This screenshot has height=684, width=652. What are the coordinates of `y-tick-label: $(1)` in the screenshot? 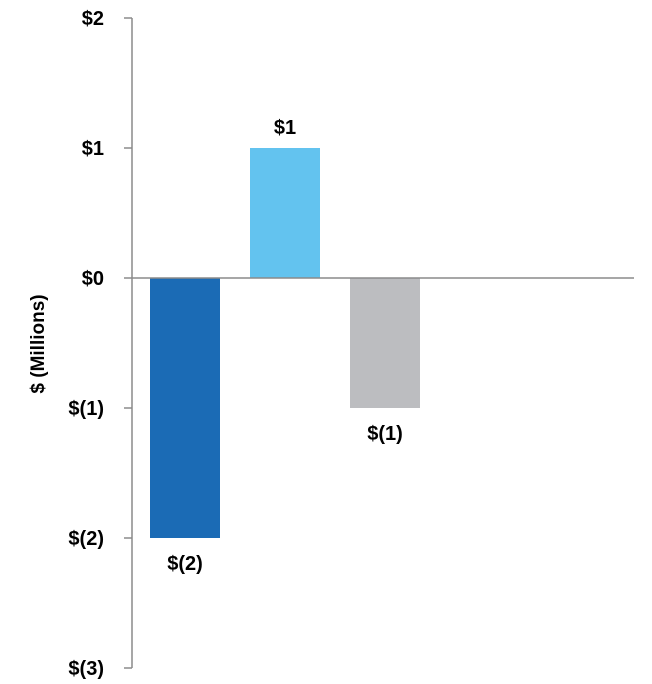 It's located at (86, 409).